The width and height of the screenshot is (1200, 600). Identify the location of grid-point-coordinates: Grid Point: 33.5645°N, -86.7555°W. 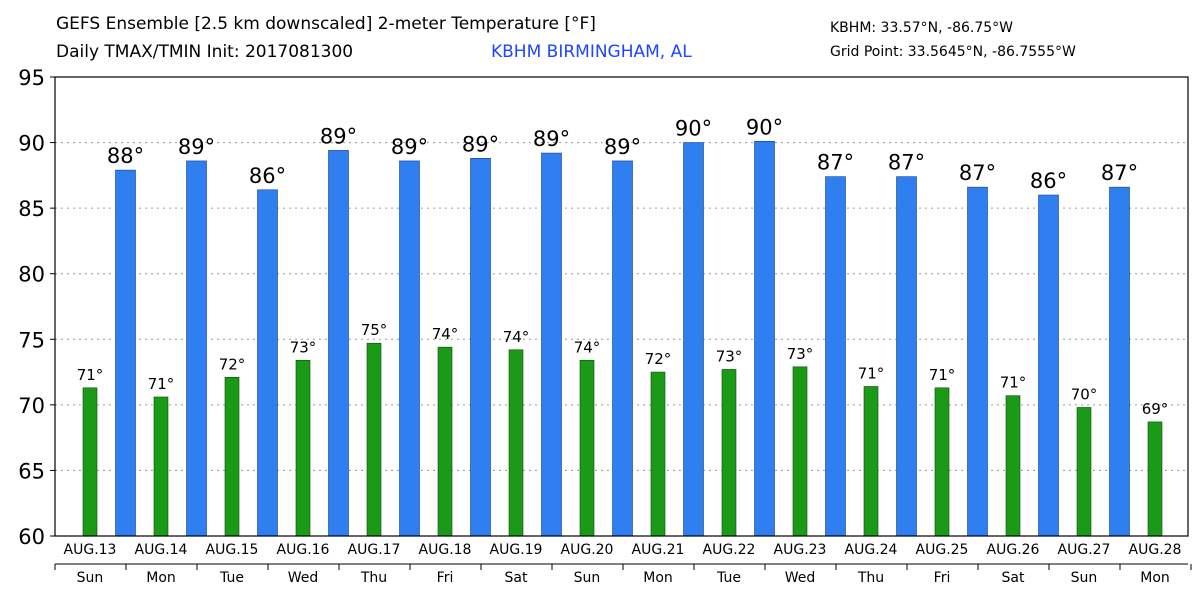
(953, 52).